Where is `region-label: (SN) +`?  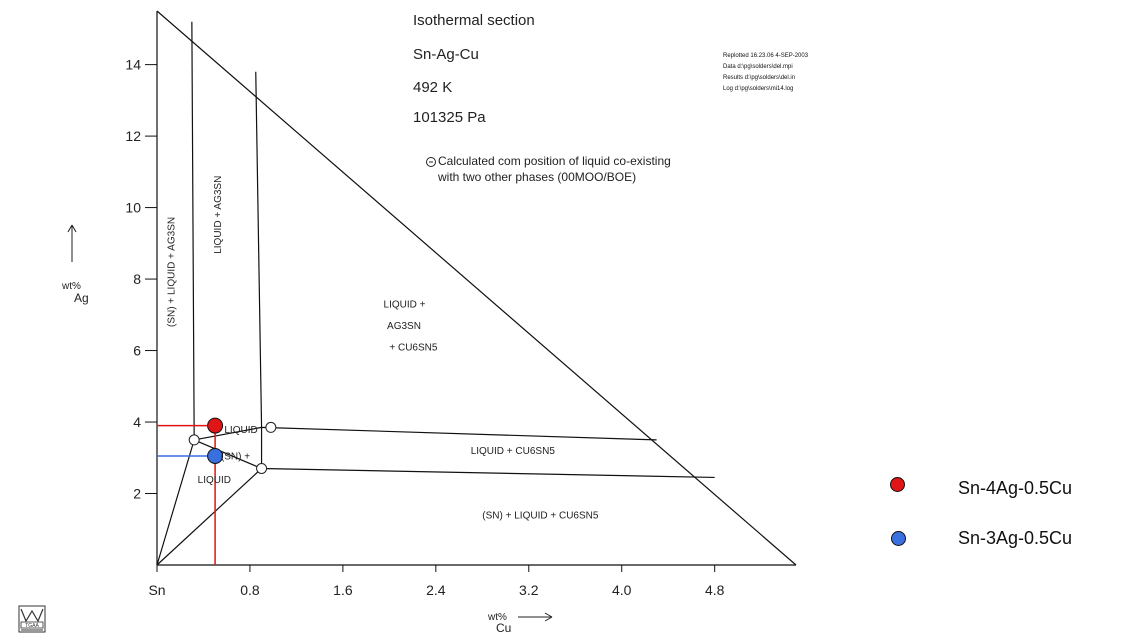
region-label: (SN) + is located at coordinates (235, 457).